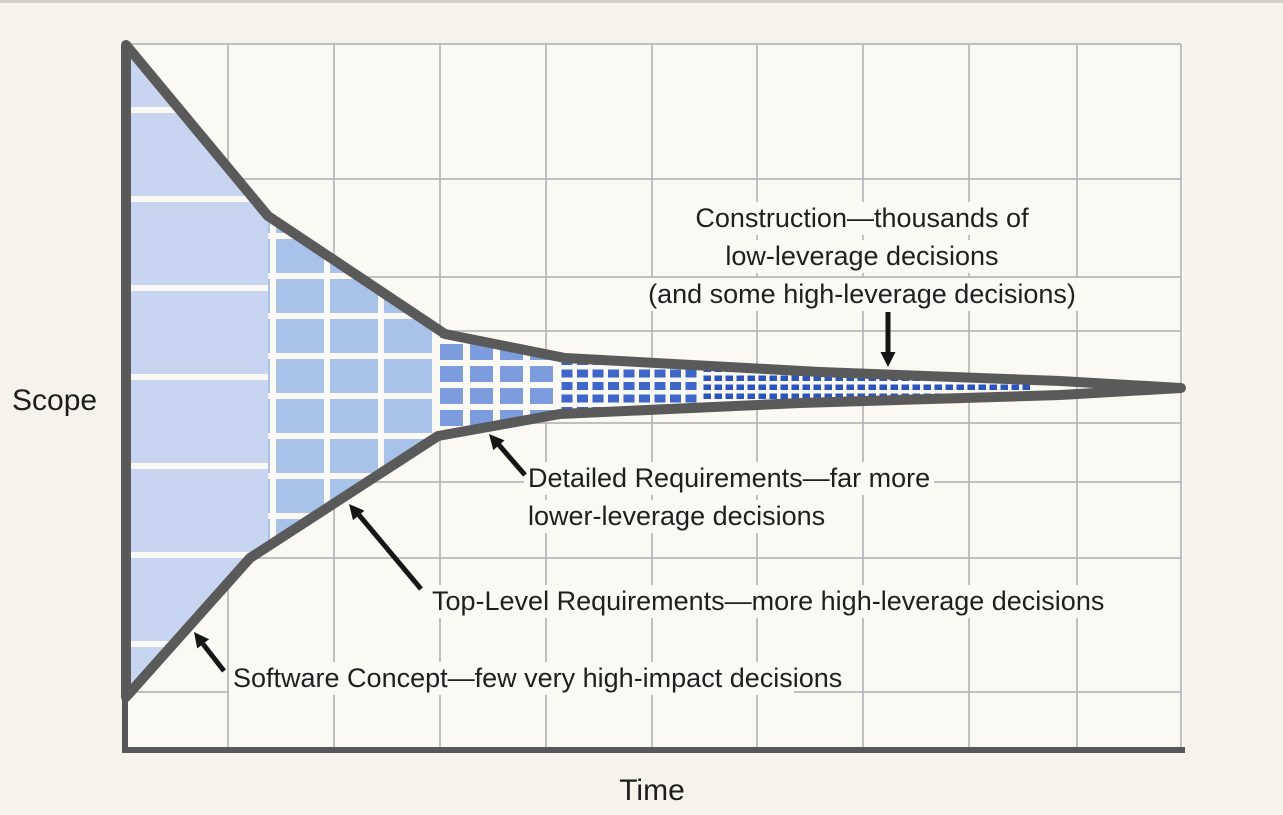  I want to click on construction-arrow, so click(888, 339).